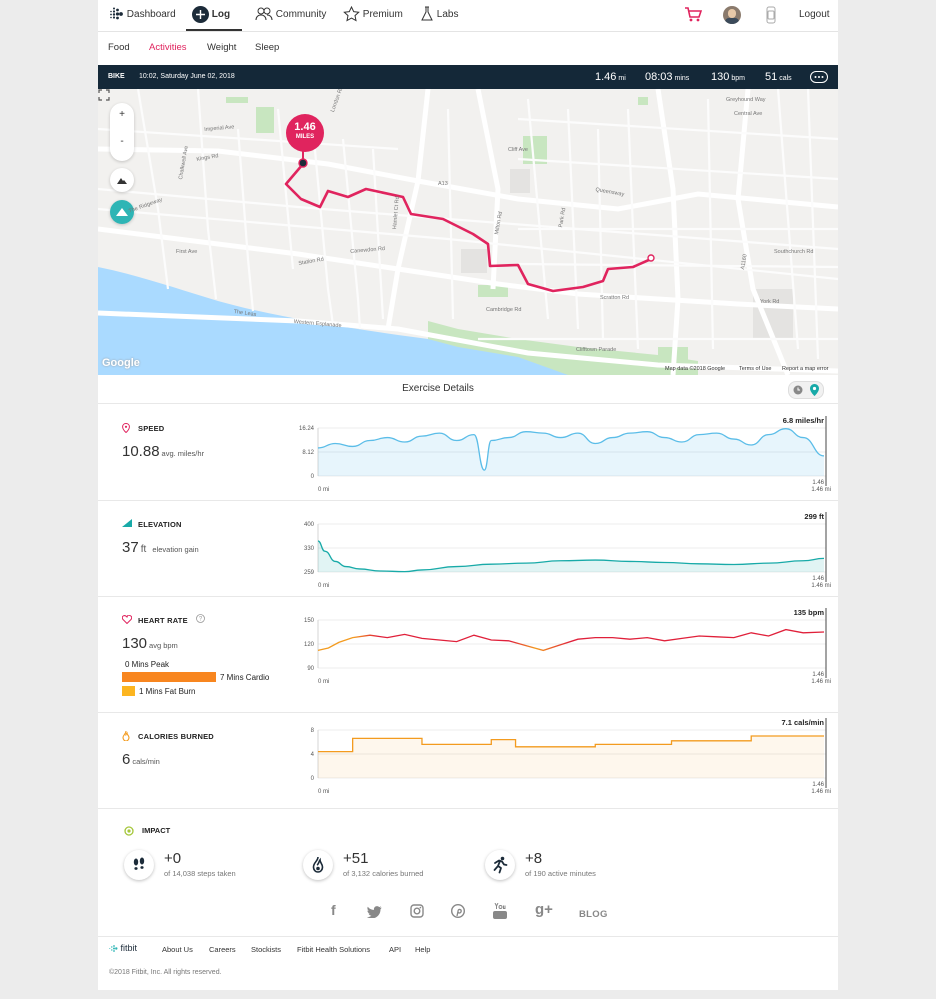  I want to click on calories-label: CALORIES BURNED, so click(176, 736).